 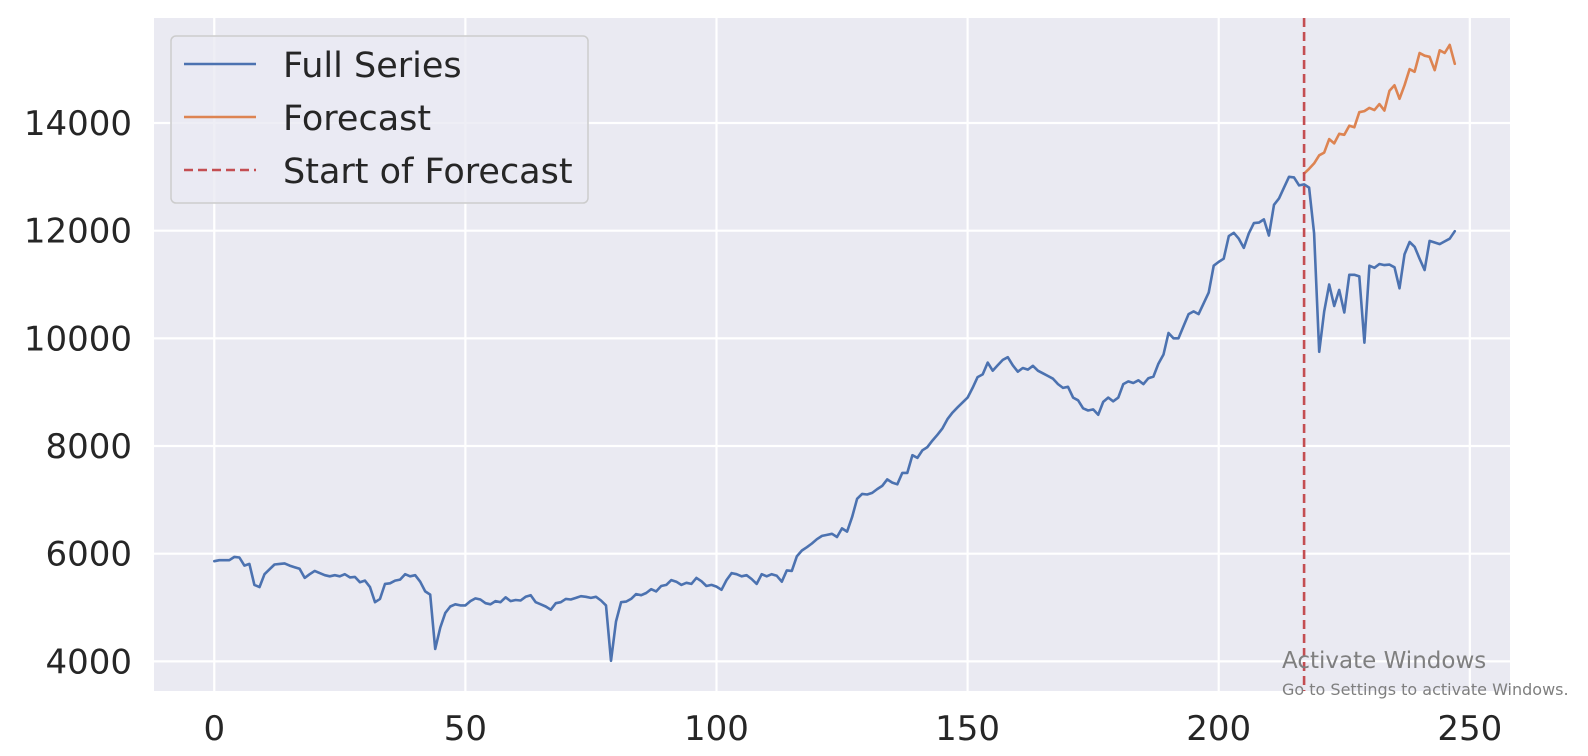 I want to click on watermark-subtitle: Go to Settings to activate Windows., so click(x=1425, y=689).